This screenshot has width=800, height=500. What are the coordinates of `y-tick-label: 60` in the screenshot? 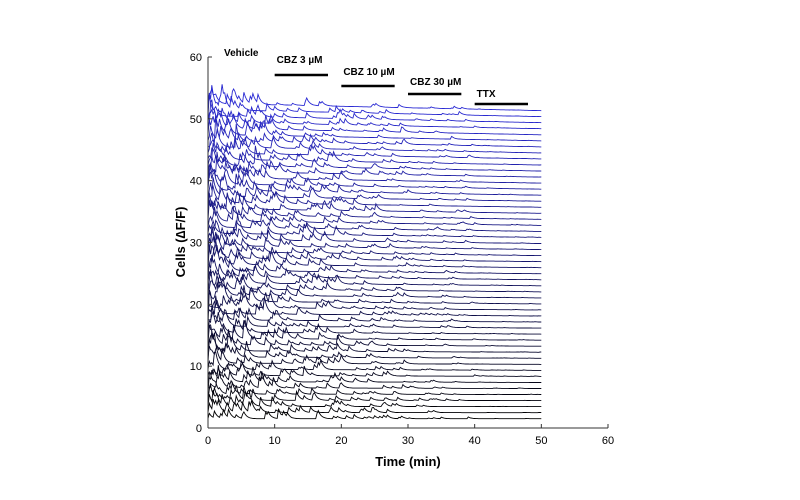 It's located at (196, 58).